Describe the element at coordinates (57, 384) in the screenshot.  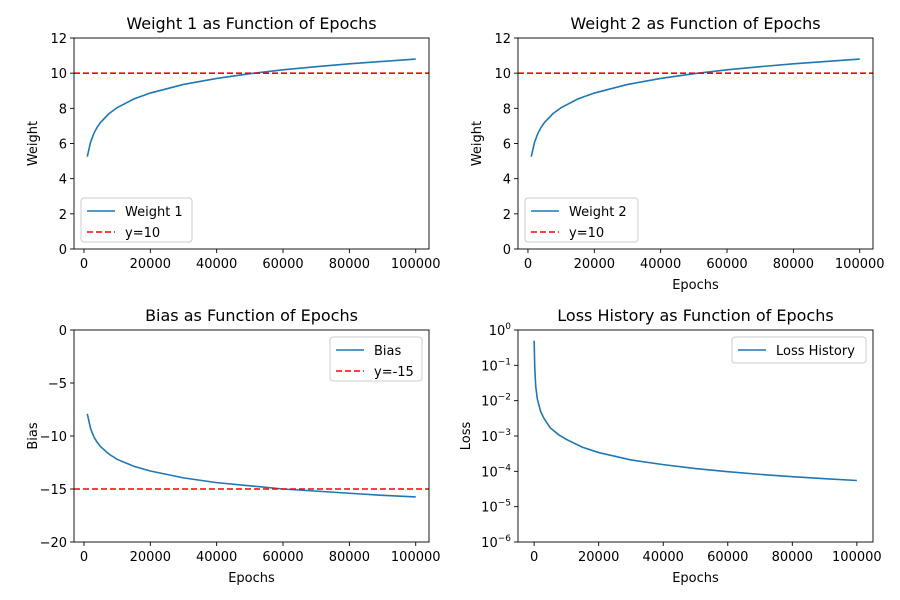
I see `y-tick-label: −5` at that location.